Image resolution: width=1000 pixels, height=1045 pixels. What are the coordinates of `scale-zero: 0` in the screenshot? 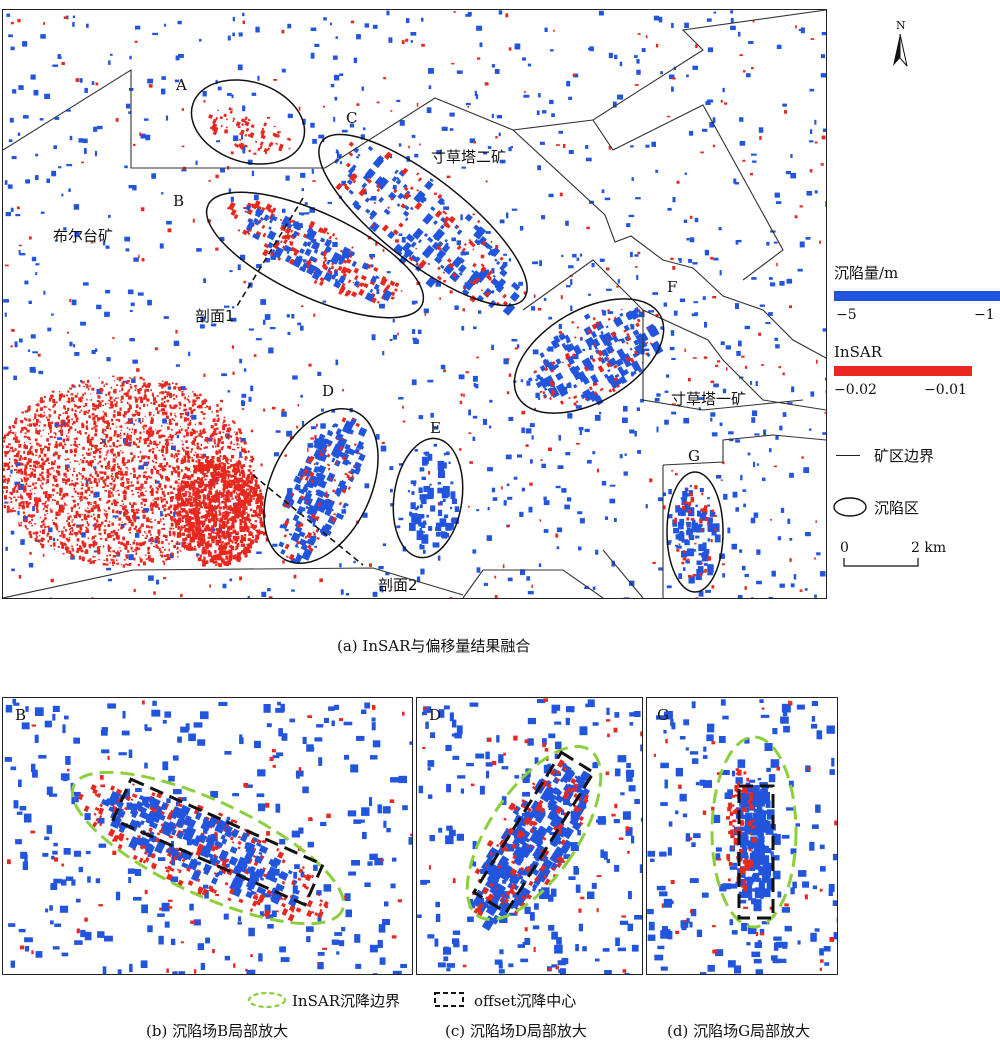 It's located at (844, 548).